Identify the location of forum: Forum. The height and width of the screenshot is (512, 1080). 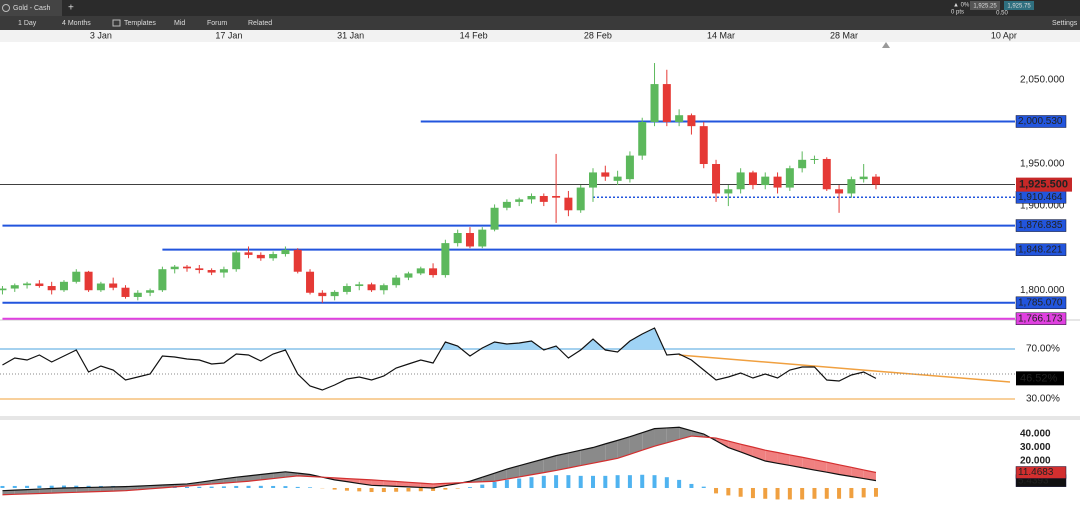
(217, 23).